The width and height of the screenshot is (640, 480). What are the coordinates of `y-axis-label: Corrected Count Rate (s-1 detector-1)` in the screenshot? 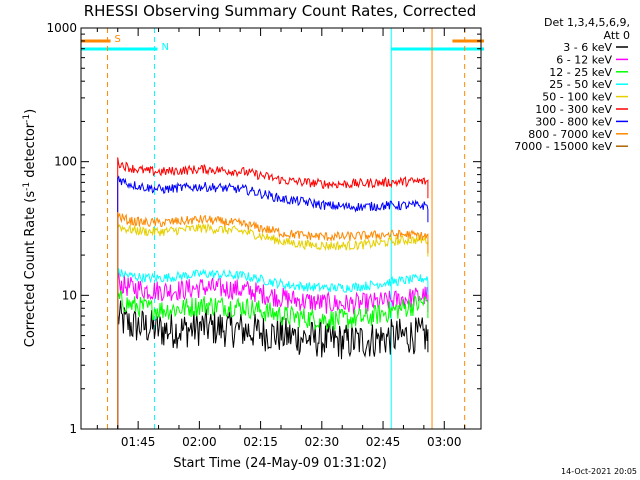 It's located at (30, 228).